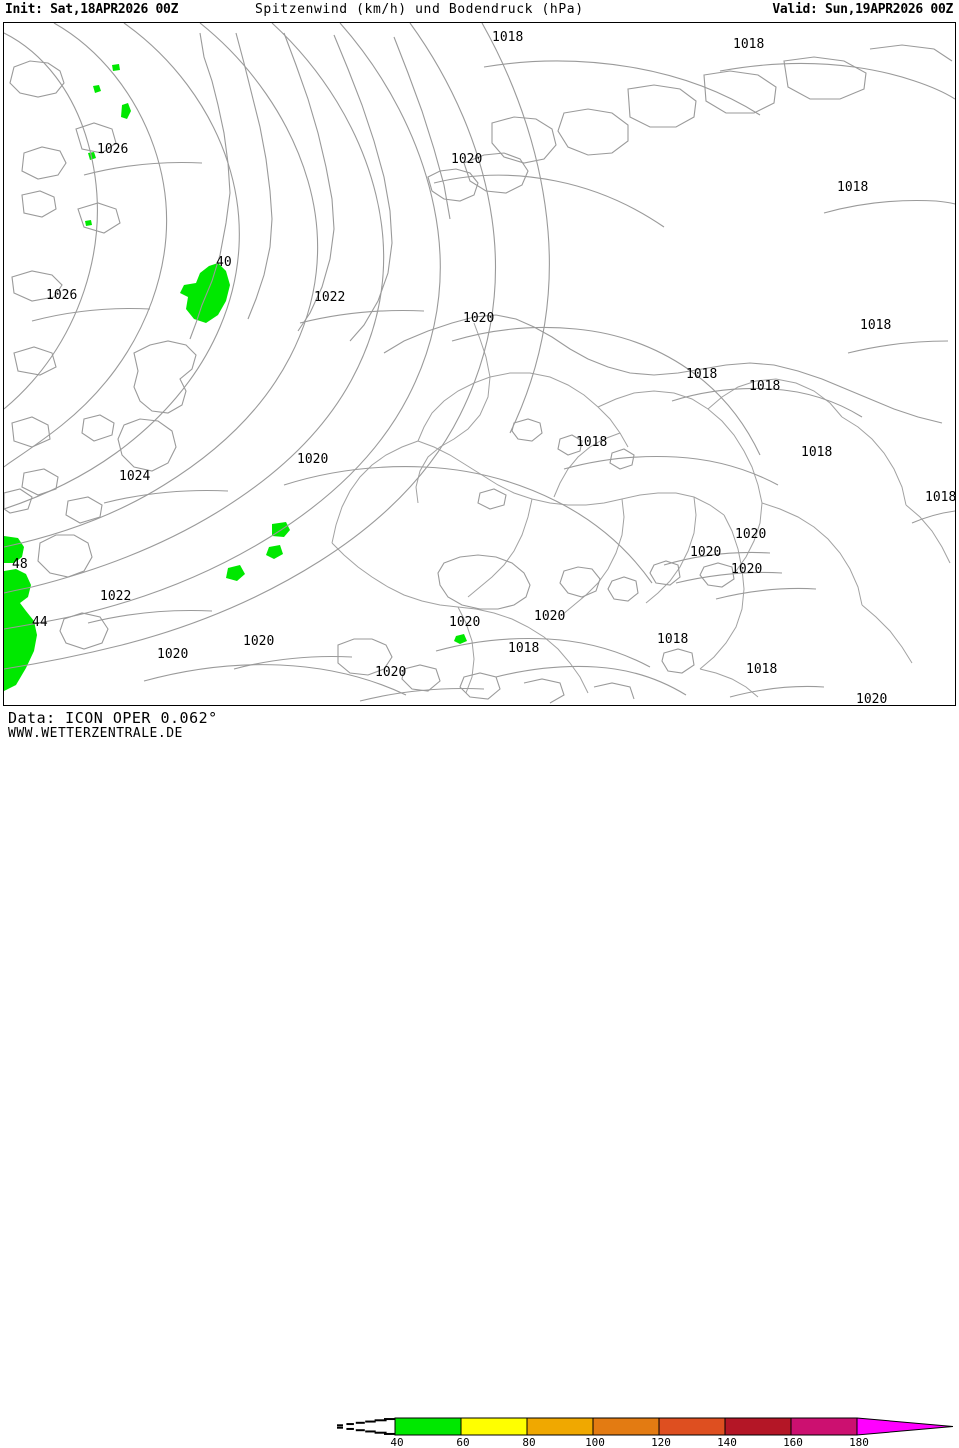 This screenshot has width=959, height=1448. I want to click on isobar-label: 1024, so click(134, 476).